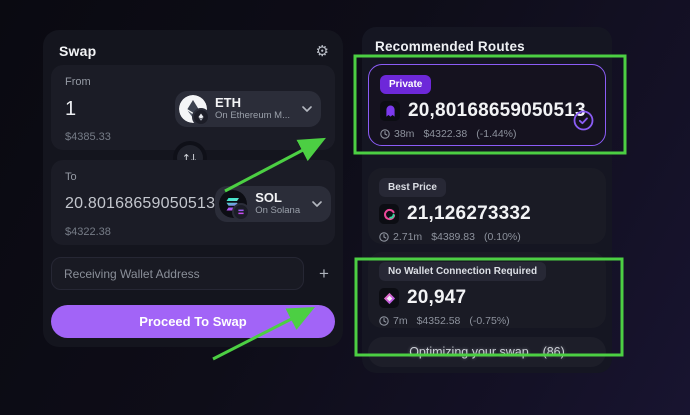  I want to click on ghost-protocol-icon, so click(390, 111).